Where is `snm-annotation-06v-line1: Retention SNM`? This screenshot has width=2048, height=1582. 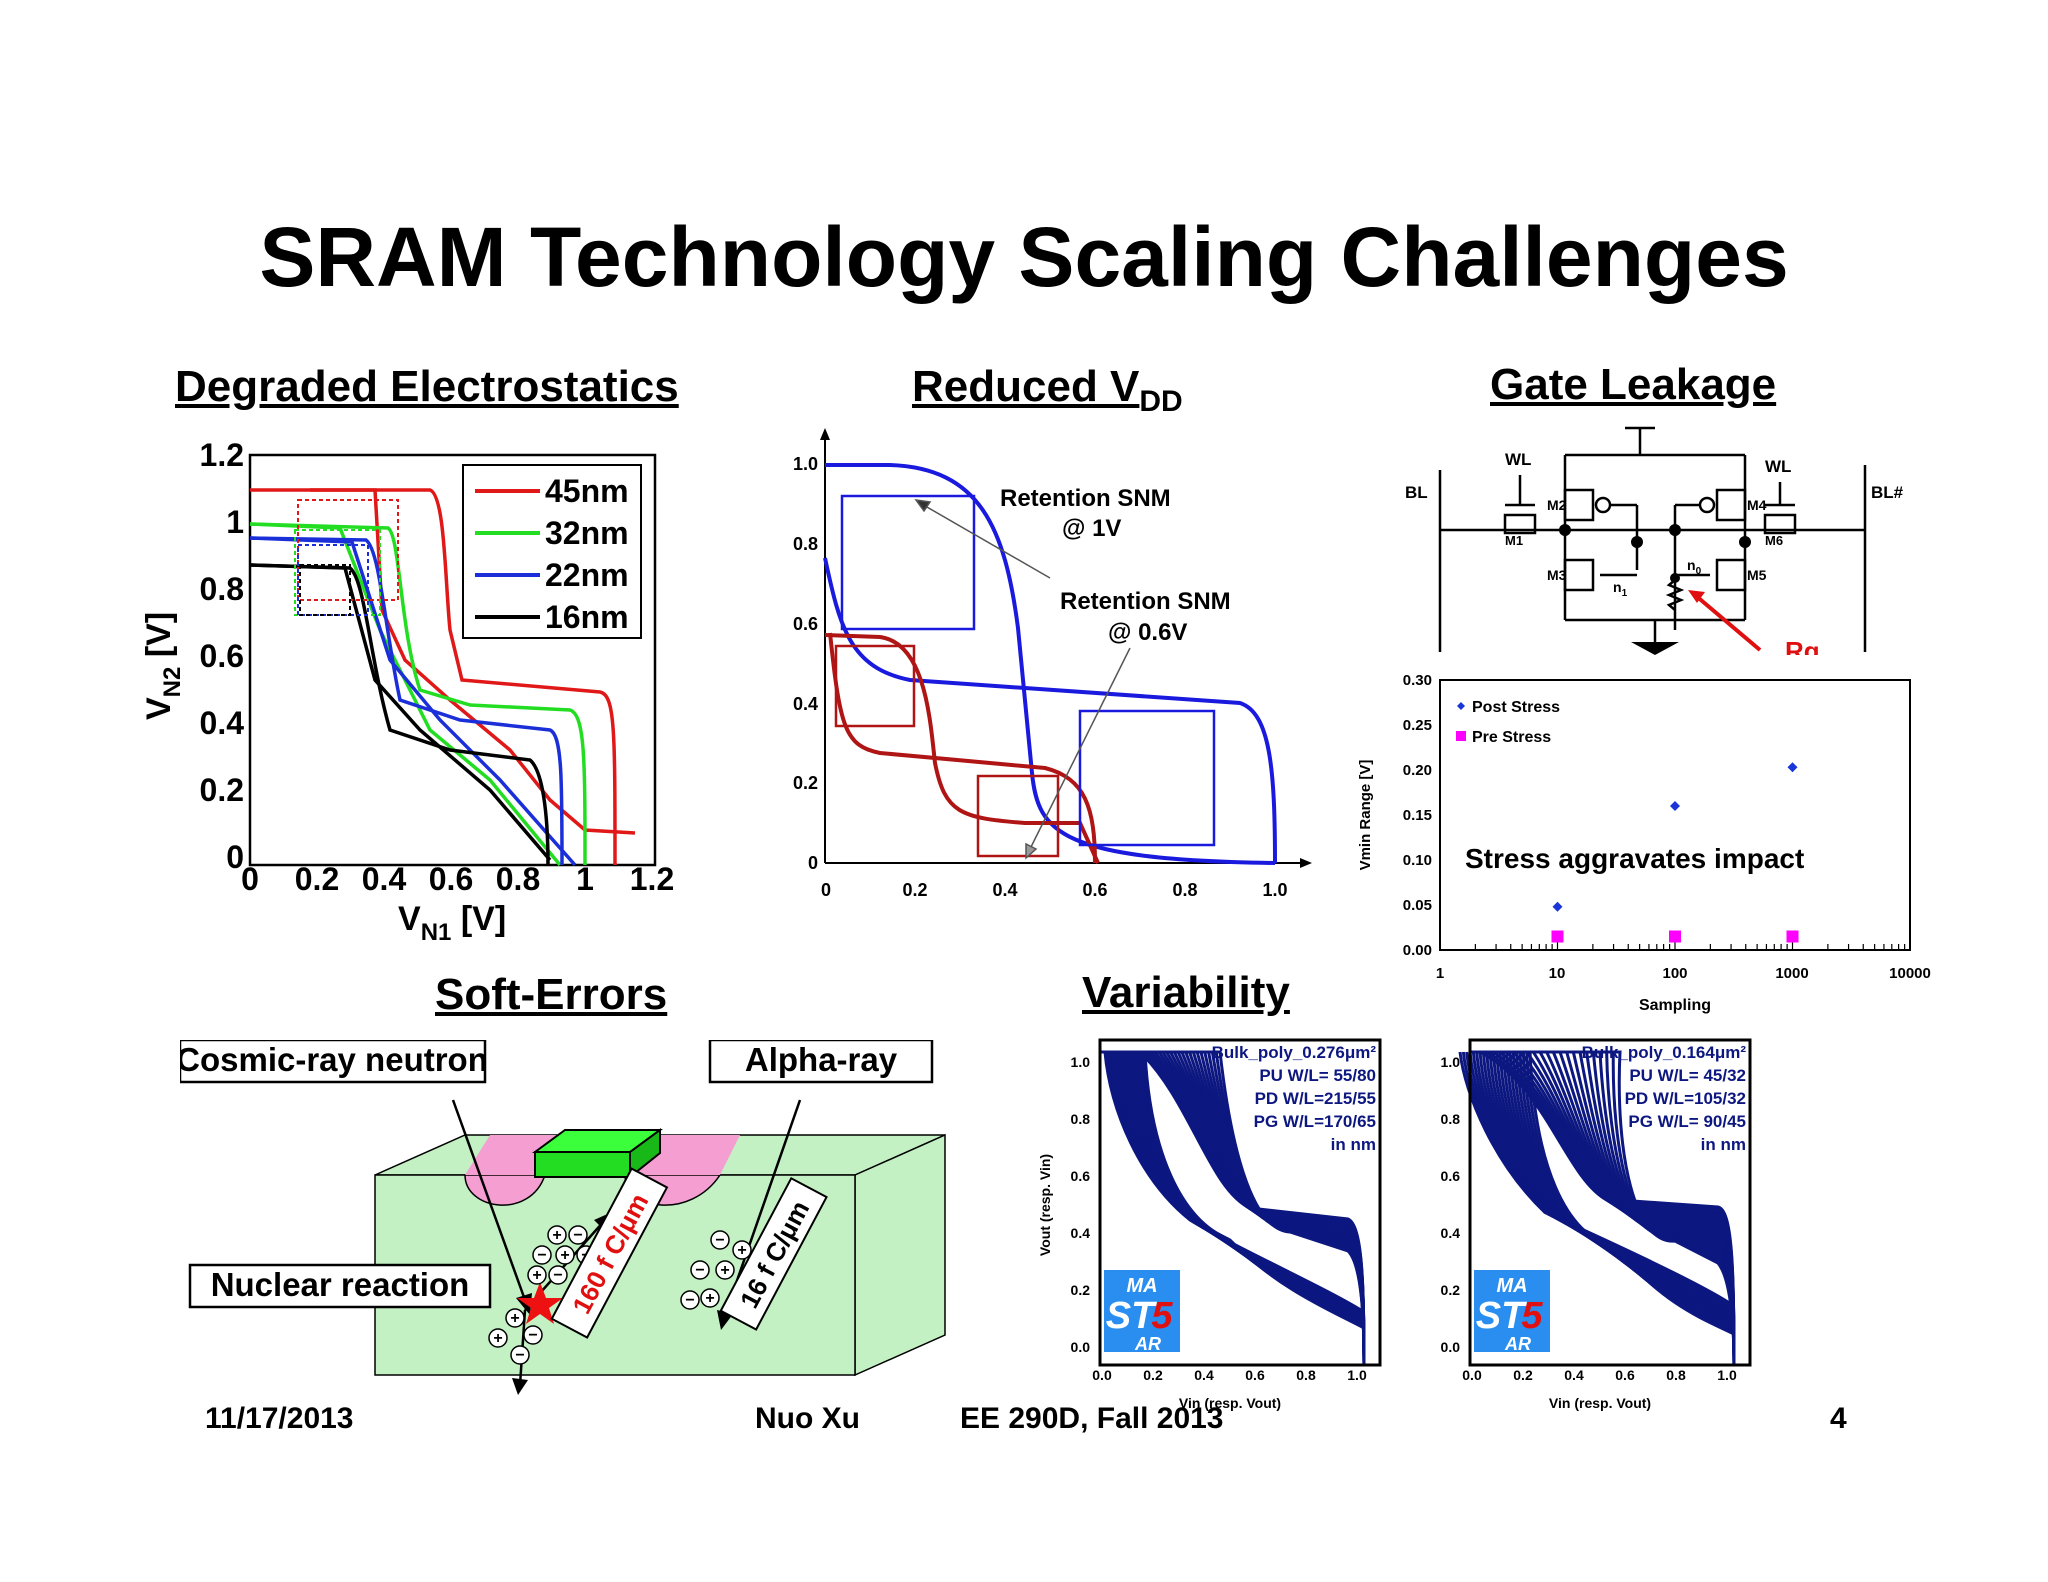 snm-annotation-06v-line1: Retention SNM is located at coordinates (1145, 601).